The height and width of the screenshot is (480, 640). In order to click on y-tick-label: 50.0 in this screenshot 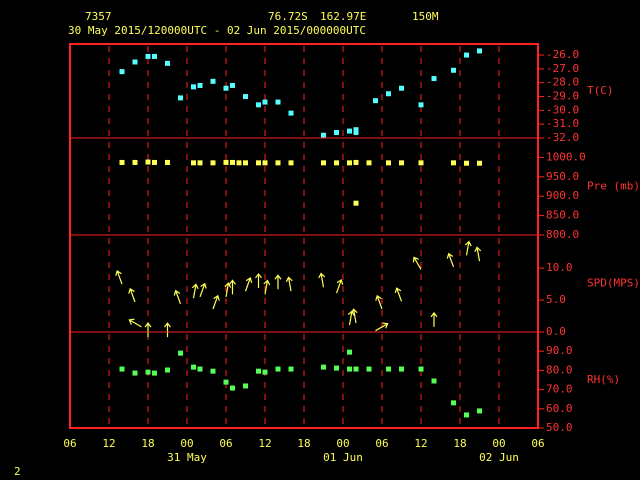, I will do `click(559, 427)`.